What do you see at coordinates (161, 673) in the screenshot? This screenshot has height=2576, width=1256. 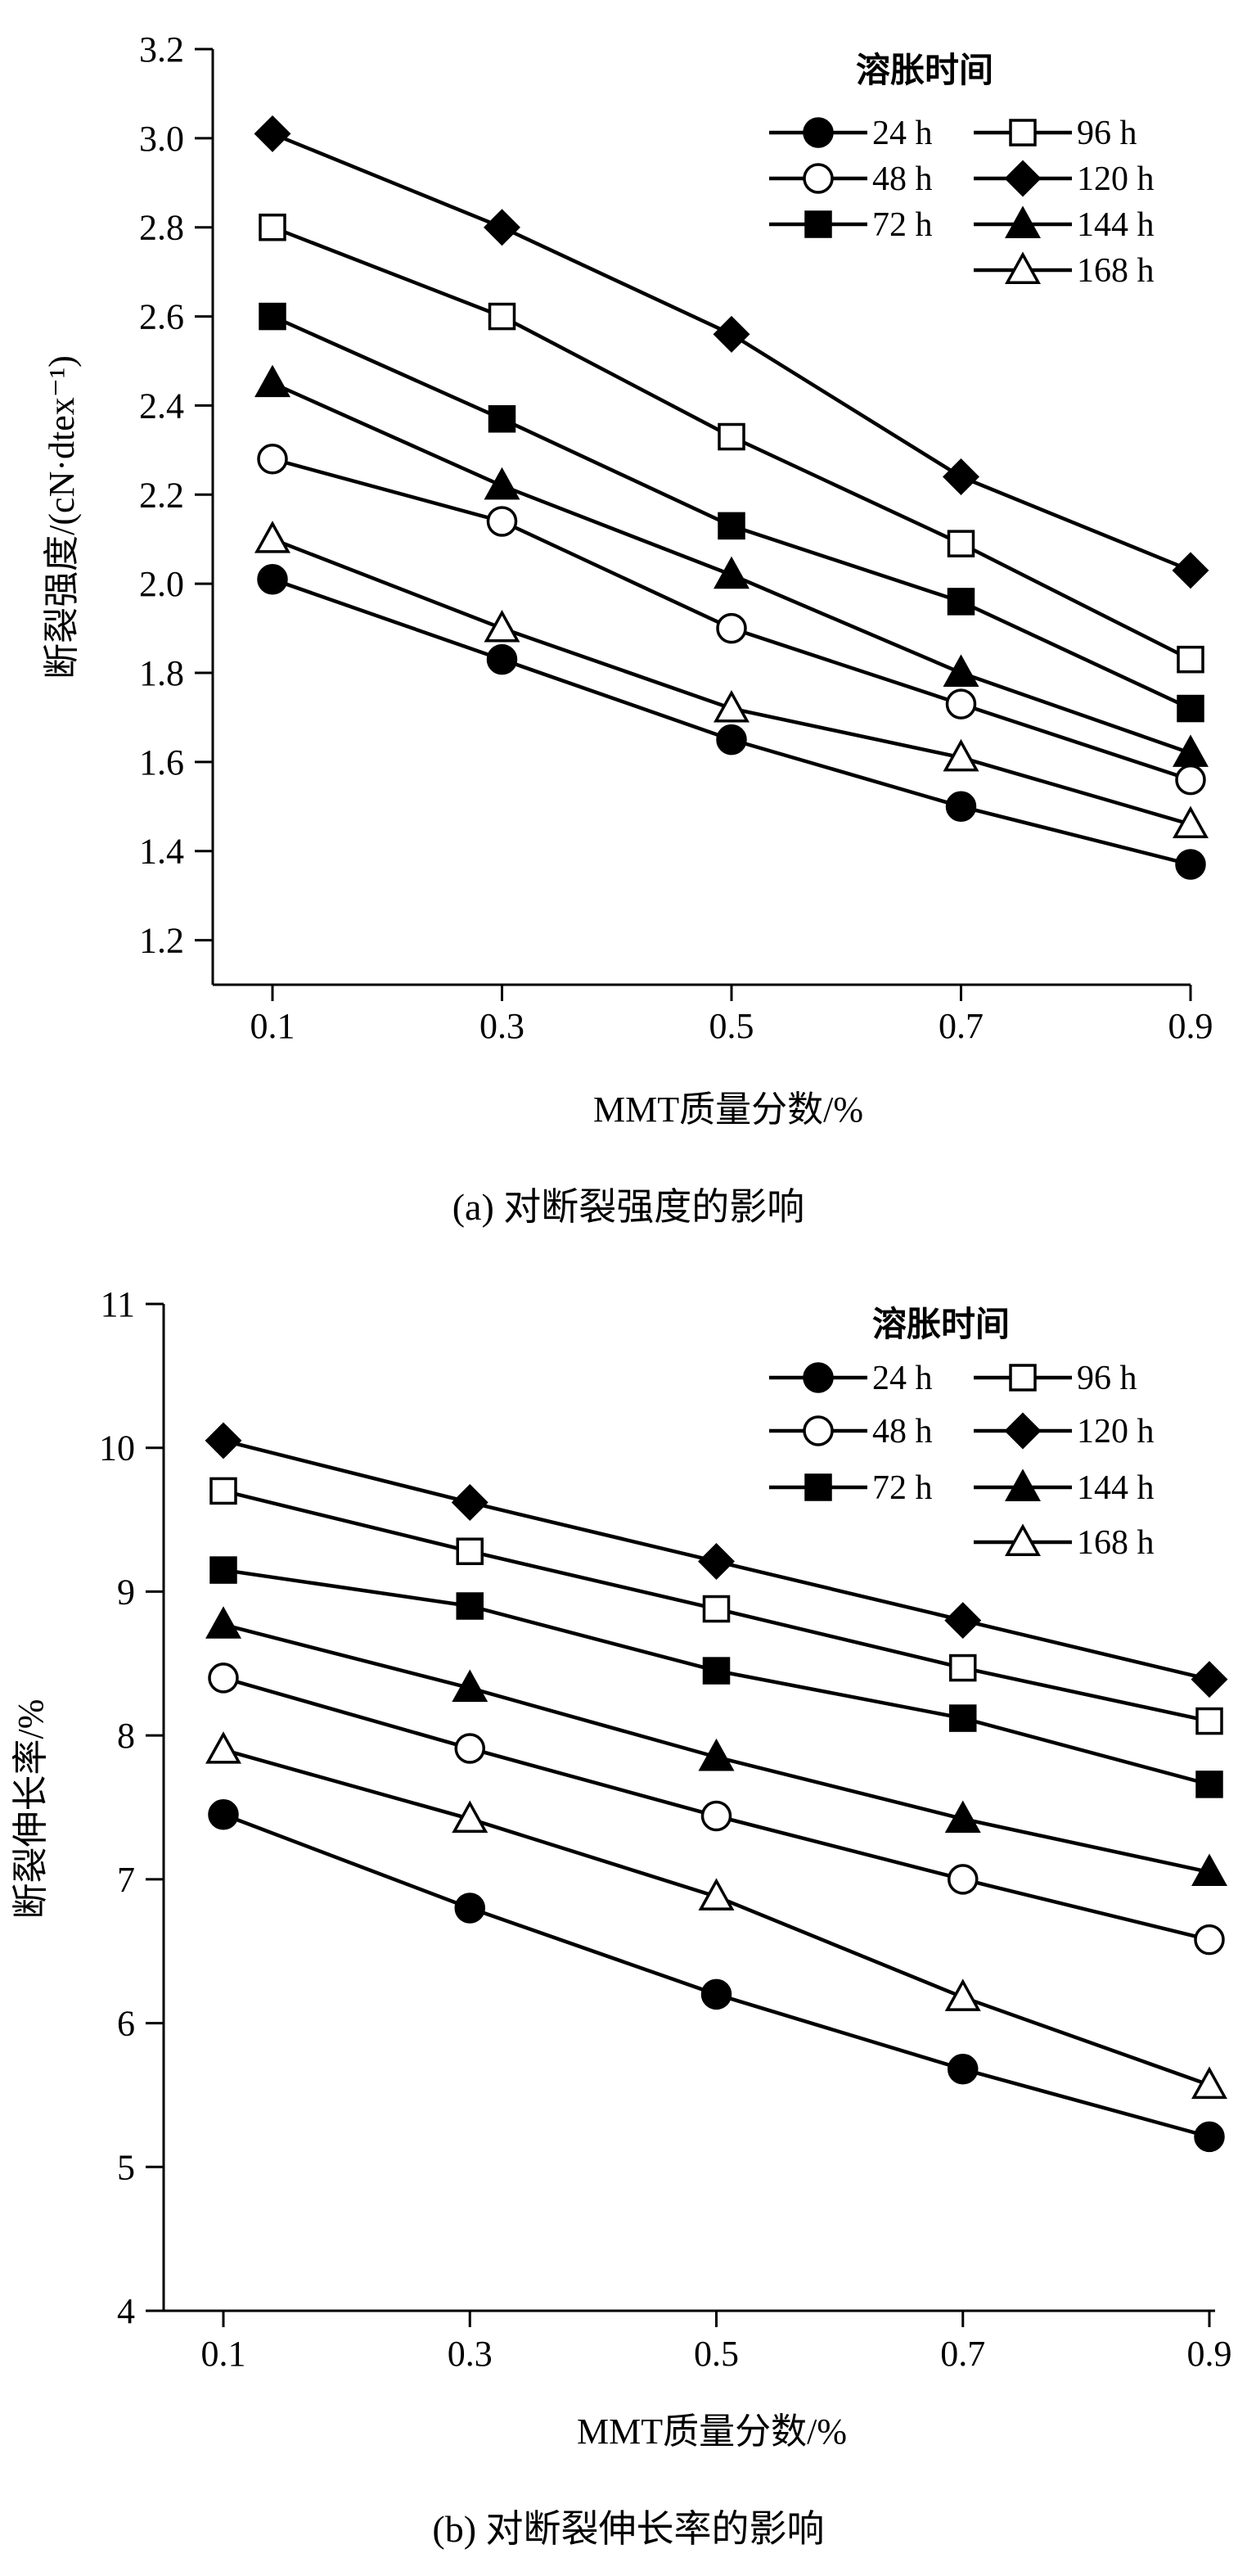 I see `chart-a-y-tick-label: 1.8` at bounding box center [161, 673].